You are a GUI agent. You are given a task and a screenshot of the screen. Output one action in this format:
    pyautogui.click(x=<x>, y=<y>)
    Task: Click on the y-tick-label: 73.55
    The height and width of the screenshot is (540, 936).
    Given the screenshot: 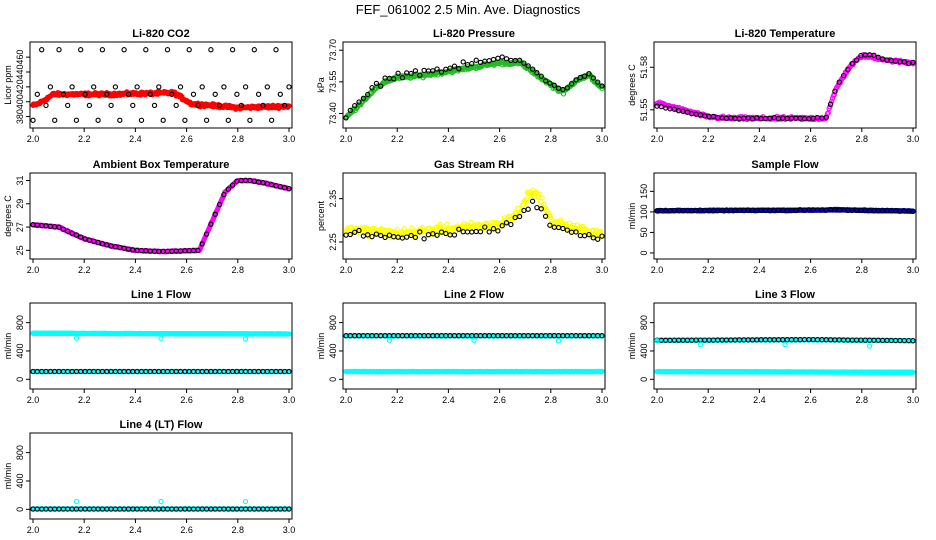 What is the action you would take?
    pyautogui.click(x=333, y=82)
    